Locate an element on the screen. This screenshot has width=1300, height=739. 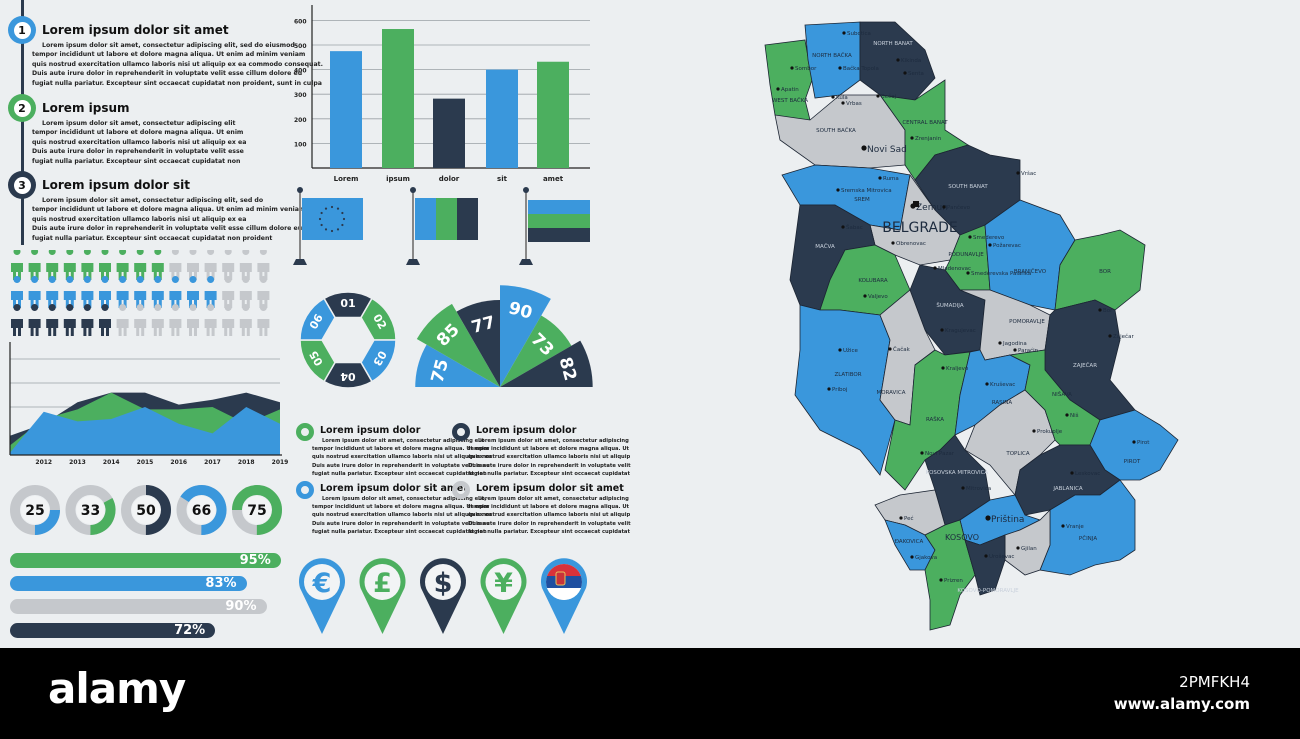
x-tick-label: 2018 is located at coordinates (246, 462).